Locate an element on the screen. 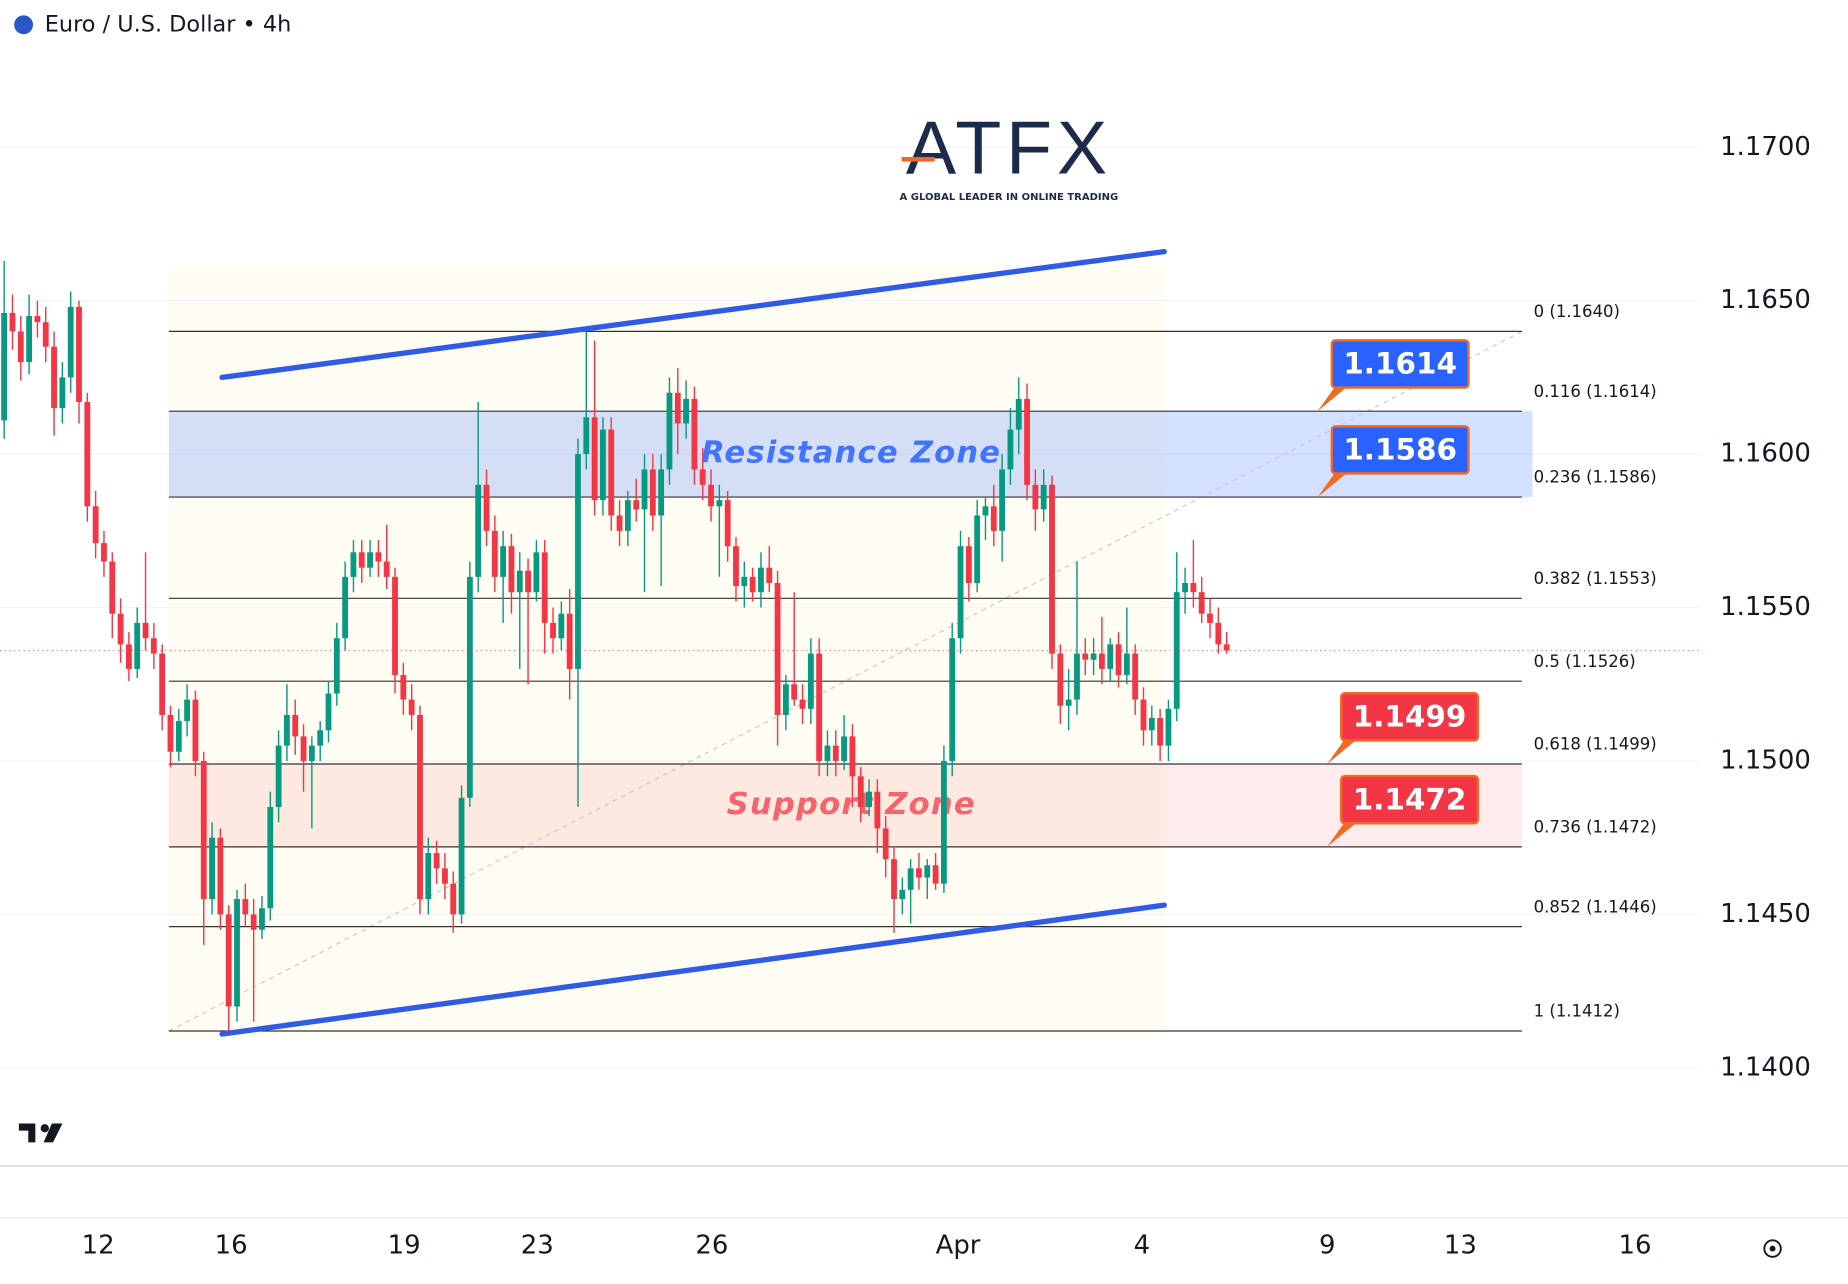  x-tick-label: Apr is located at coordinates (958, 1246).